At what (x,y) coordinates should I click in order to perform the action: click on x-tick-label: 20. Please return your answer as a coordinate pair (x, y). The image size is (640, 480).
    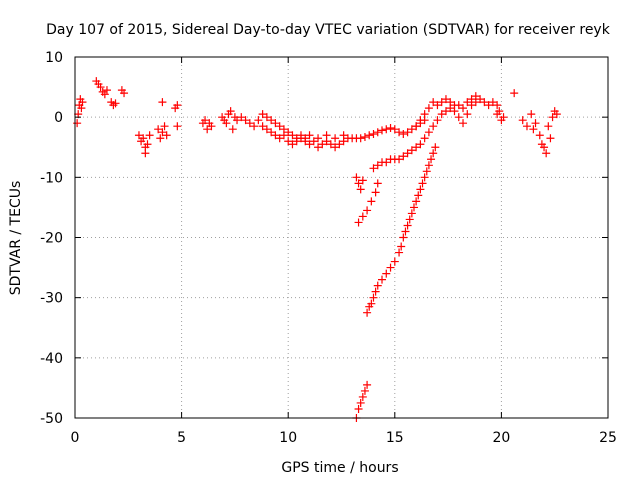
    Looking at the image, I should click on (501, 438).